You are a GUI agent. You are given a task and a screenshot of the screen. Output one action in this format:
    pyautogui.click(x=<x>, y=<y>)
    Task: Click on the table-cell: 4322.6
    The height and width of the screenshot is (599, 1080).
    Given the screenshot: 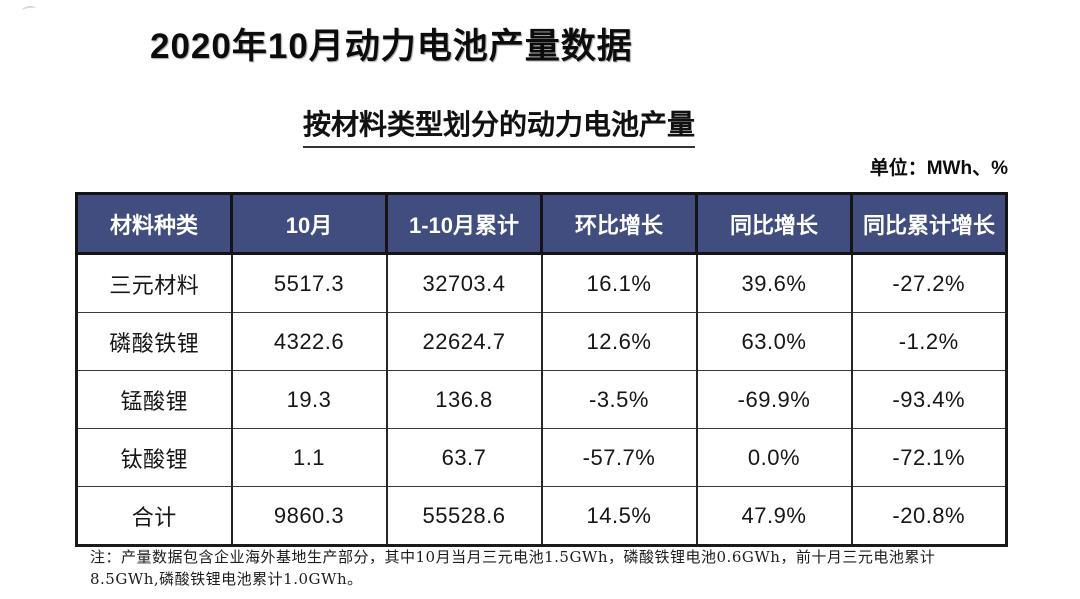 What is the action you would take?
    pyautogui.click(x=309, y=341)
    